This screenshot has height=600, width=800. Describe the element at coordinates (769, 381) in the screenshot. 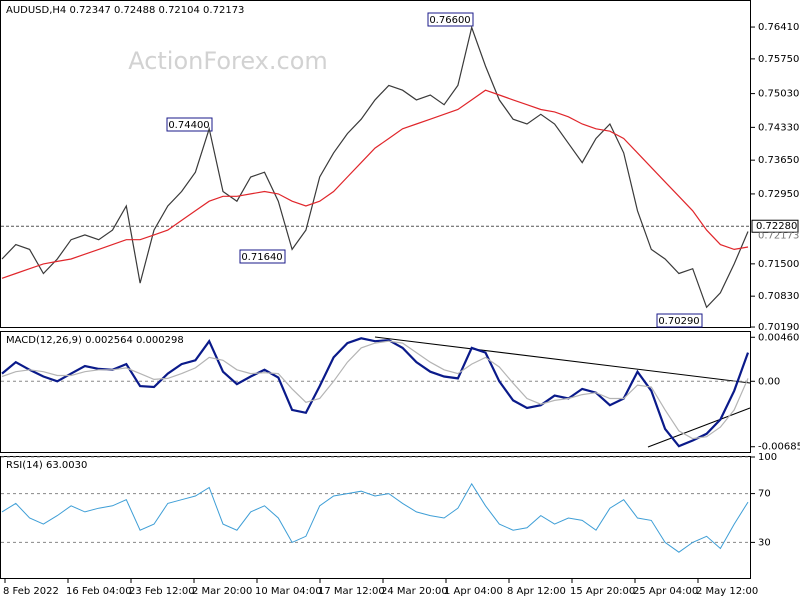

I see `y-tick-label: 0.00` at that location.